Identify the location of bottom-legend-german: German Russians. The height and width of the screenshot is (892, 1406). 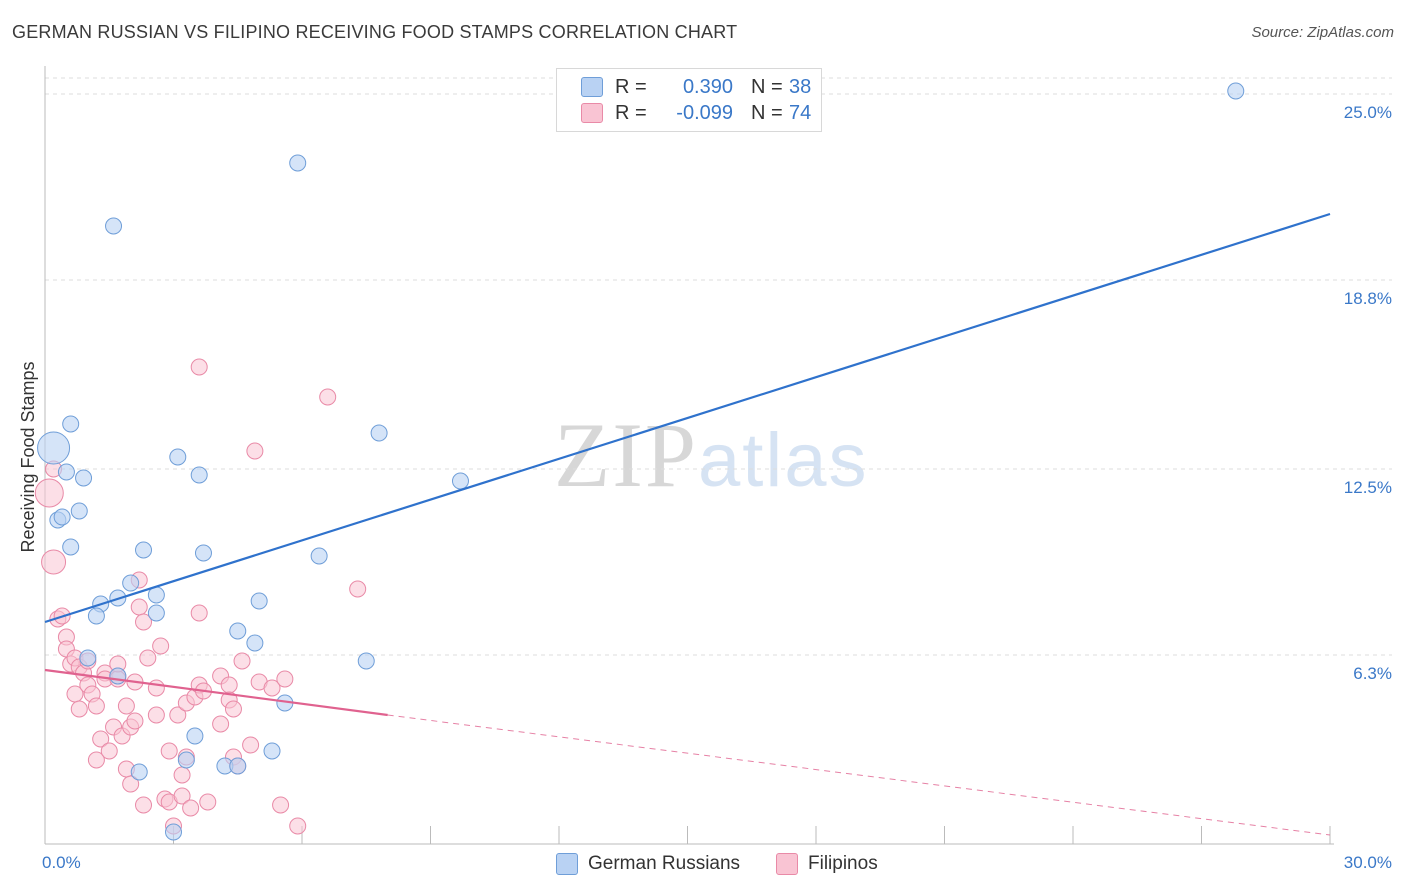
(648, 864).